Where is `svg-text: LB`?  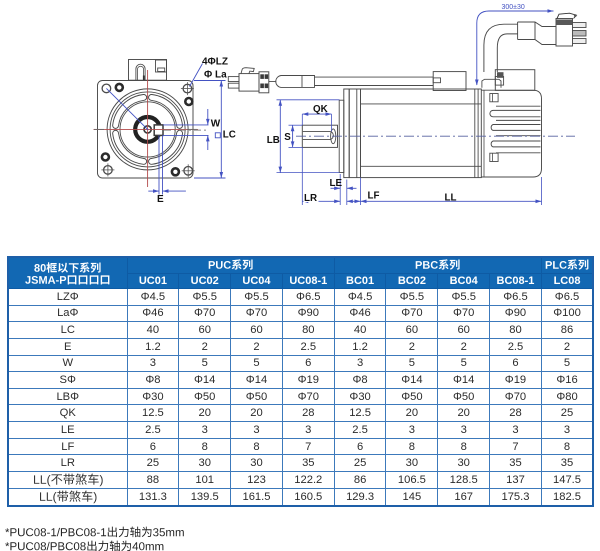
svg-text: LB is located at coordinates (273, 140).